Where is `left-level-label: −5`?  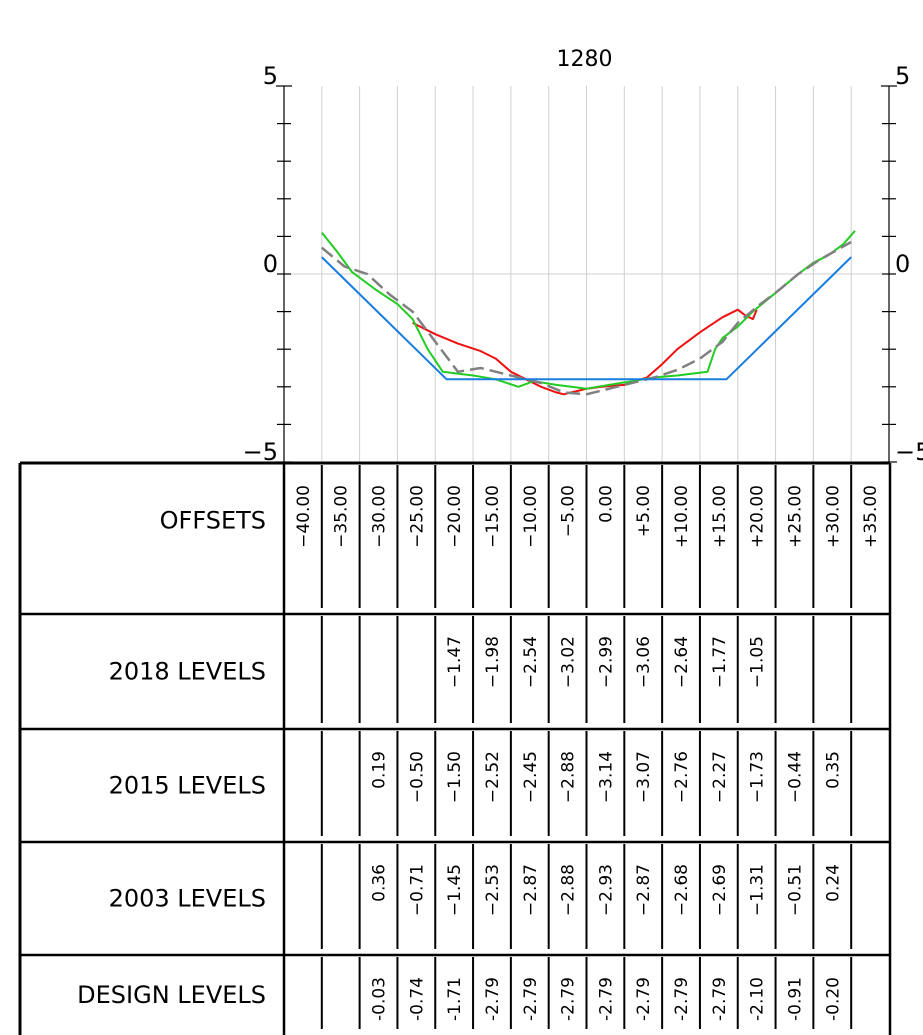 left-level-label: −5 is located at coordinates (260, 452).